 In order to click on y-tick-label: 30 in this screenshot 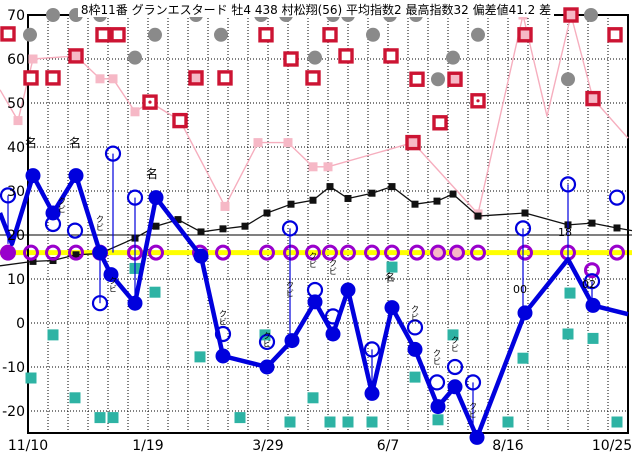, I will do `click(16, 192)`.